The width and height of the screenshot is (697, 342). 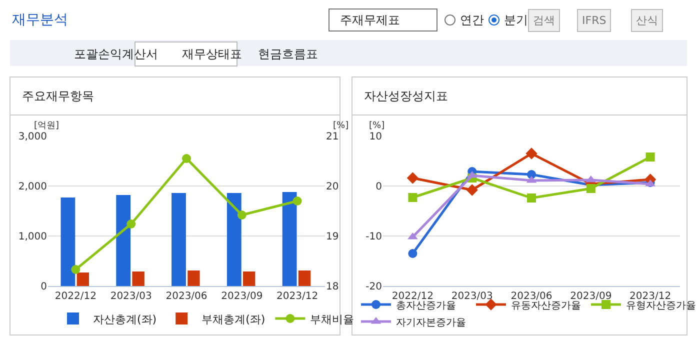 I want to click on y-axis-title: [억원], so click(x=47, y=126).